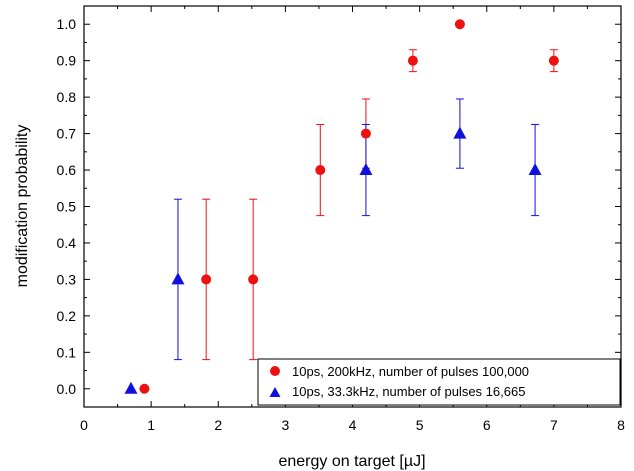  I want to click on legend-marker-red-circle, so click(275, 371).